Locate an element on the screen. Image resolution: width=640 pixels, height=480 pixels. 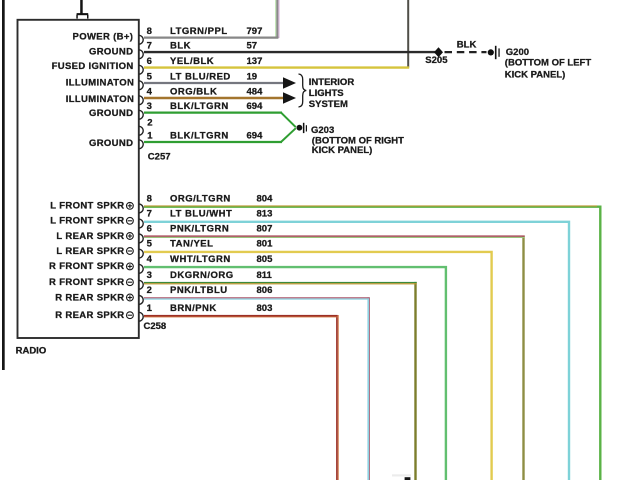
svg-text: 57 is located at coordinates (252, 46).